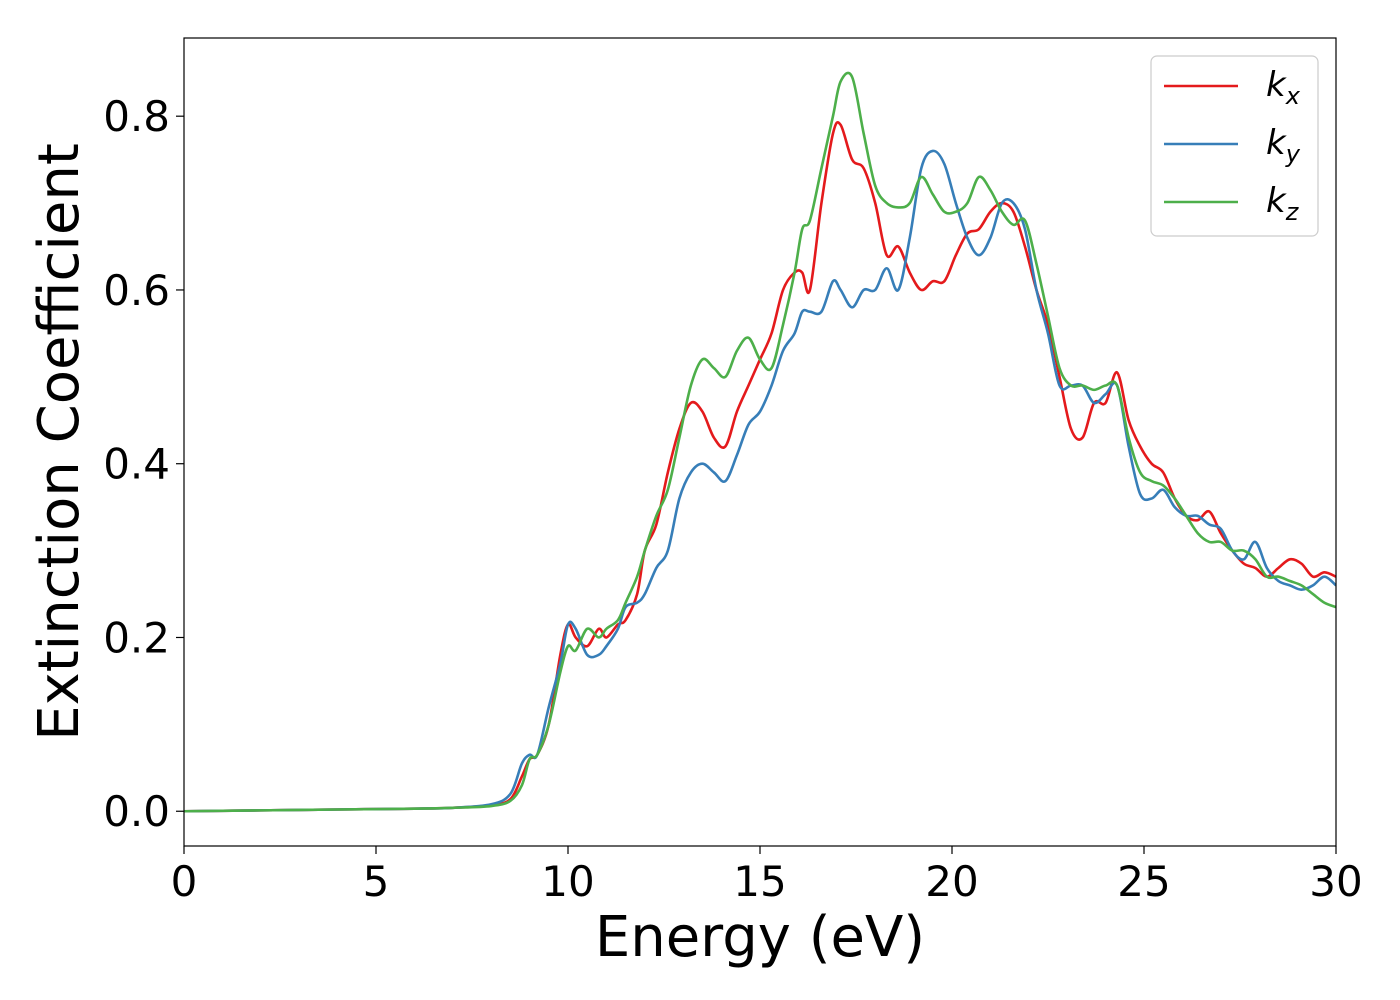 This screenshot has height=1000, width=1400. Describe the element at coordinates (59, 442) in the screenshot. I see `y-axis-title: Extinction Coefficient` at that location.